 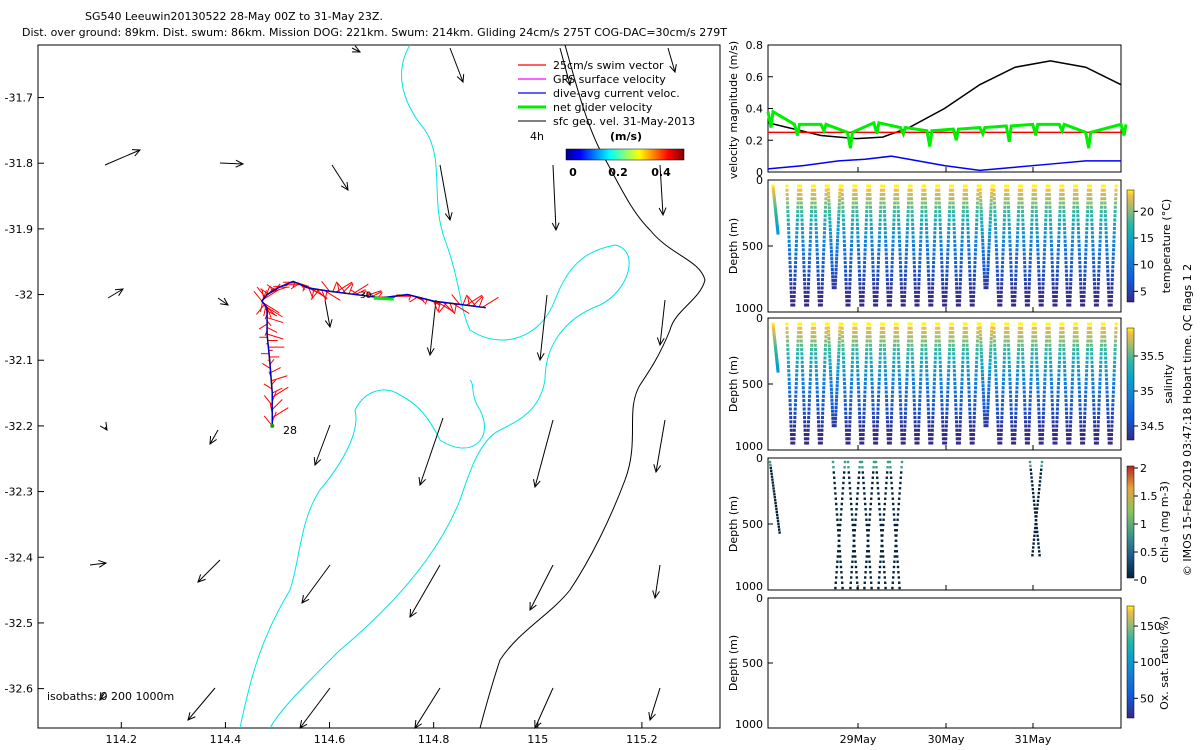 What do you see at coordinates (947, 129) in the screenshot?
I see `velocity-line` at bounding box center [947, 129].